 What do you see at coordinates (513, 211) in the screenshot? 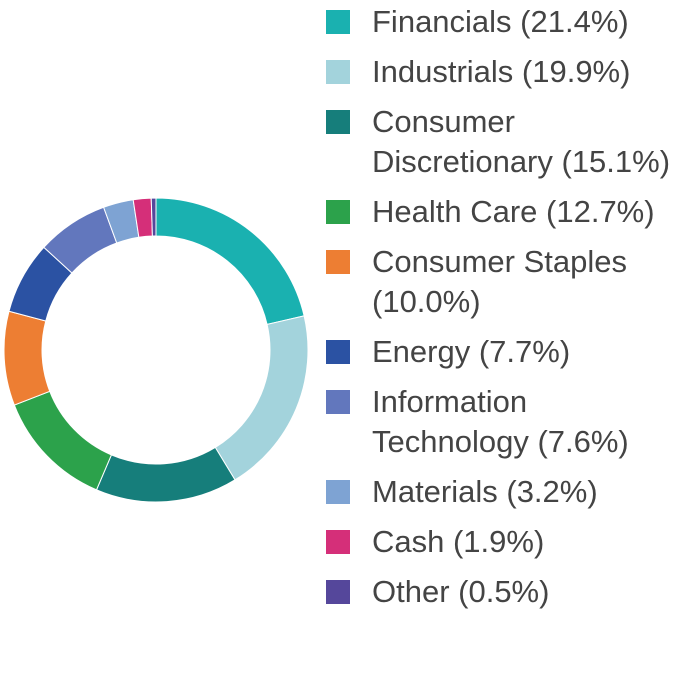
I see `legend-label: Health Care (12.7%)` at bounding box center [513, 211].